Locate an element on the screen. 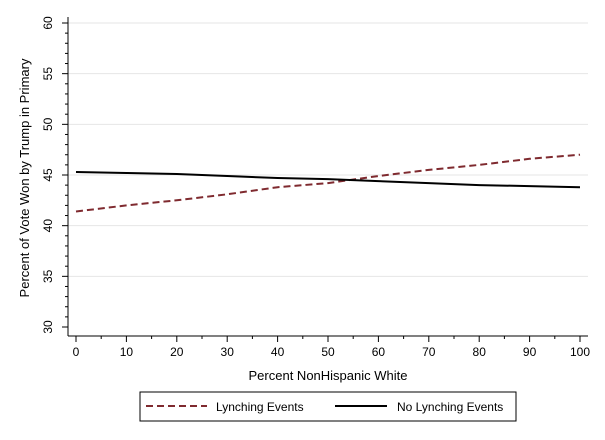 The image size is (605, 440). series-line-lynching-events is located at coordinates (328, 183).